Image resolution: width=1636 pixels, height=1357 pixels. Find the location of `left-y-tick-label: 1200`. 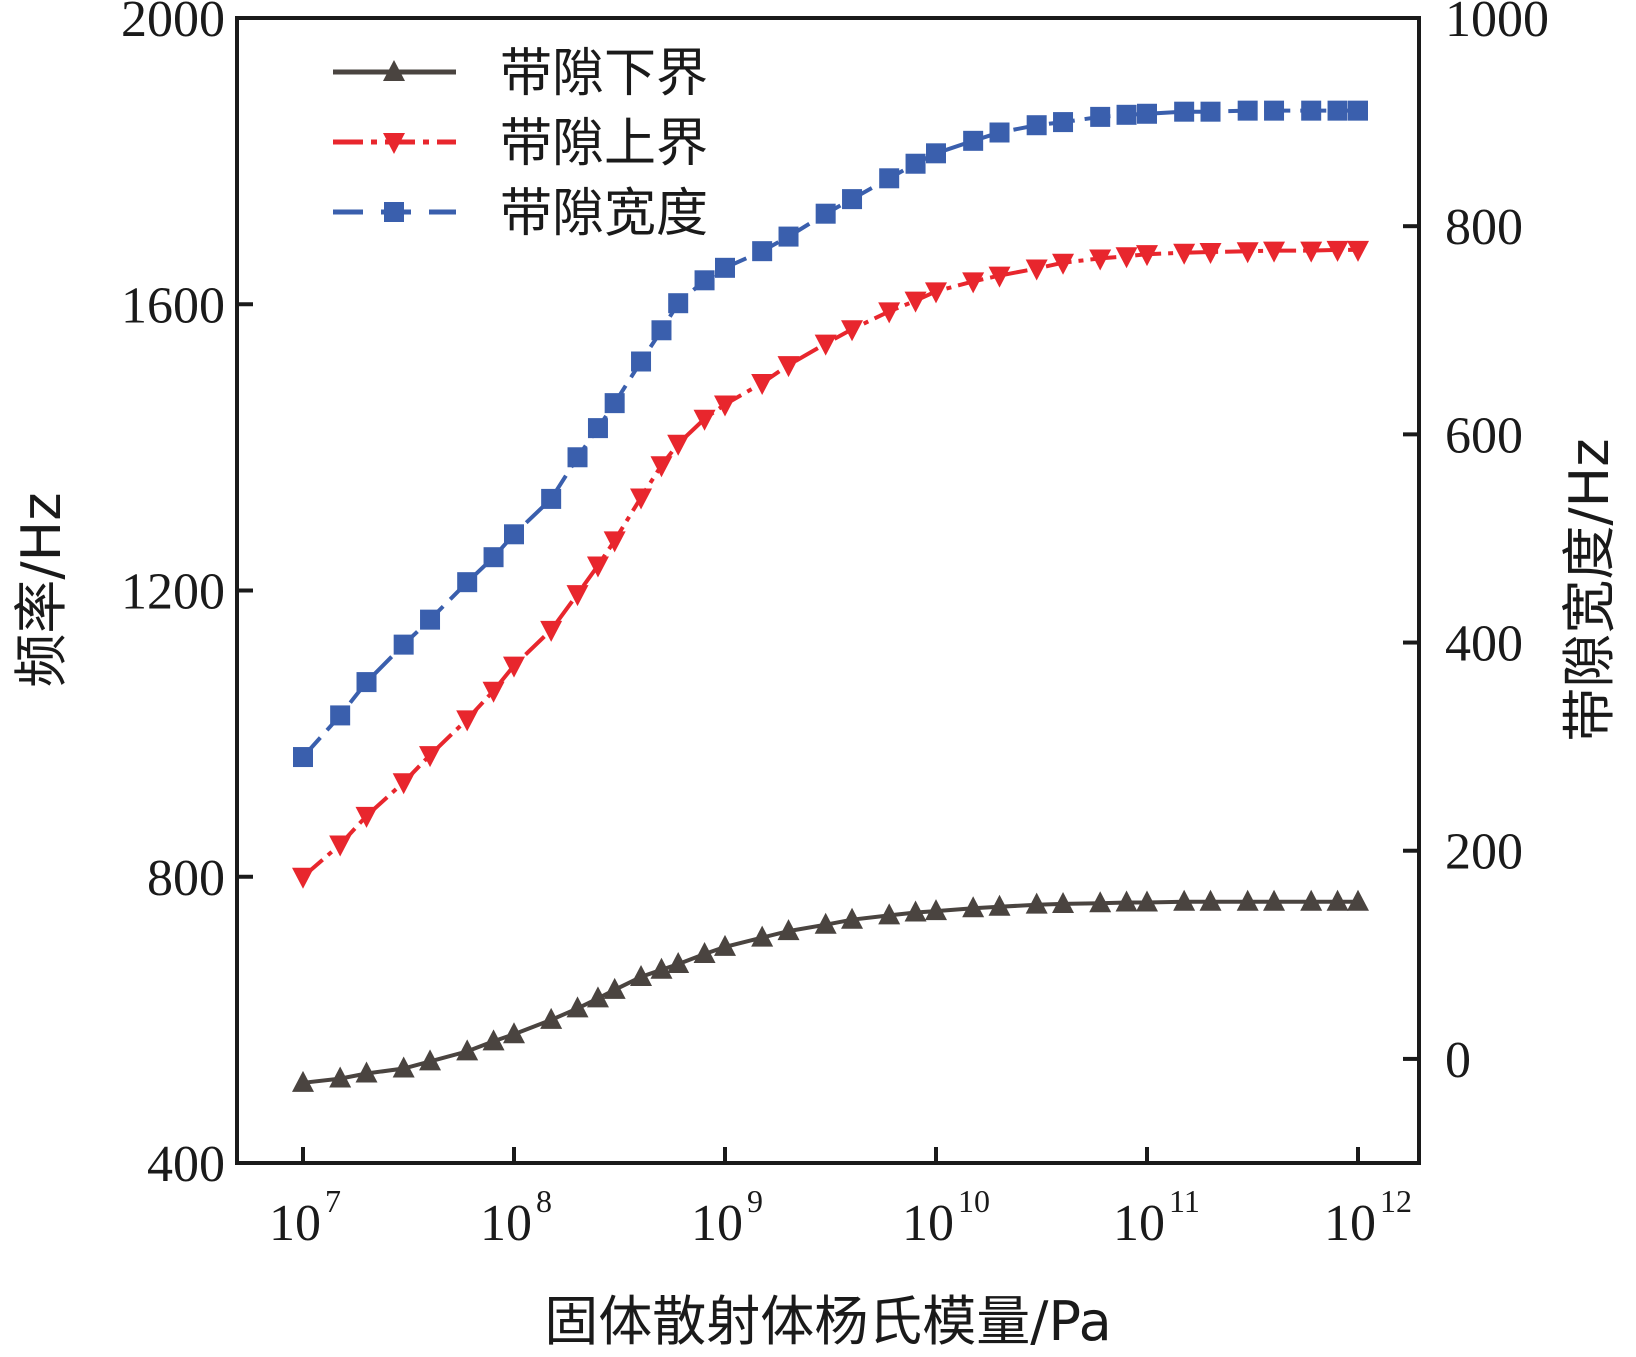

left-y-tick-label: 1200 is located at coordinates (173, 592).